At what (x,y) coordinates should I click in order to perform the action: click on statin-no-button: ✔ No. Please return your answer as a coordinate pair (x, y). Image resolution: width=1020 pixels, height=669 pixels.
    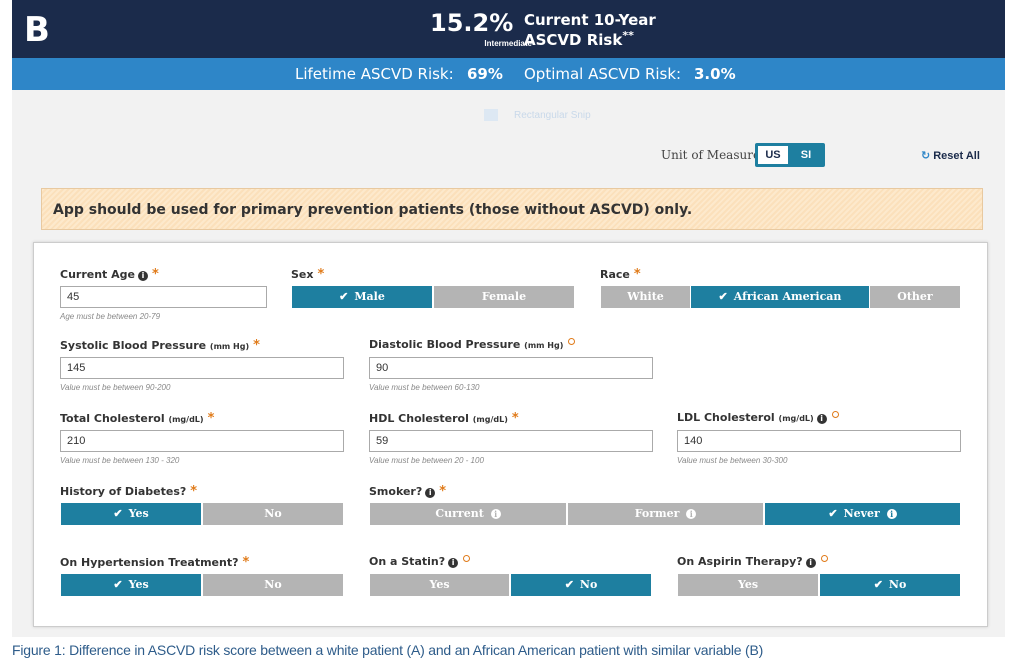
    Looking at the image, I should click on (581, 585).